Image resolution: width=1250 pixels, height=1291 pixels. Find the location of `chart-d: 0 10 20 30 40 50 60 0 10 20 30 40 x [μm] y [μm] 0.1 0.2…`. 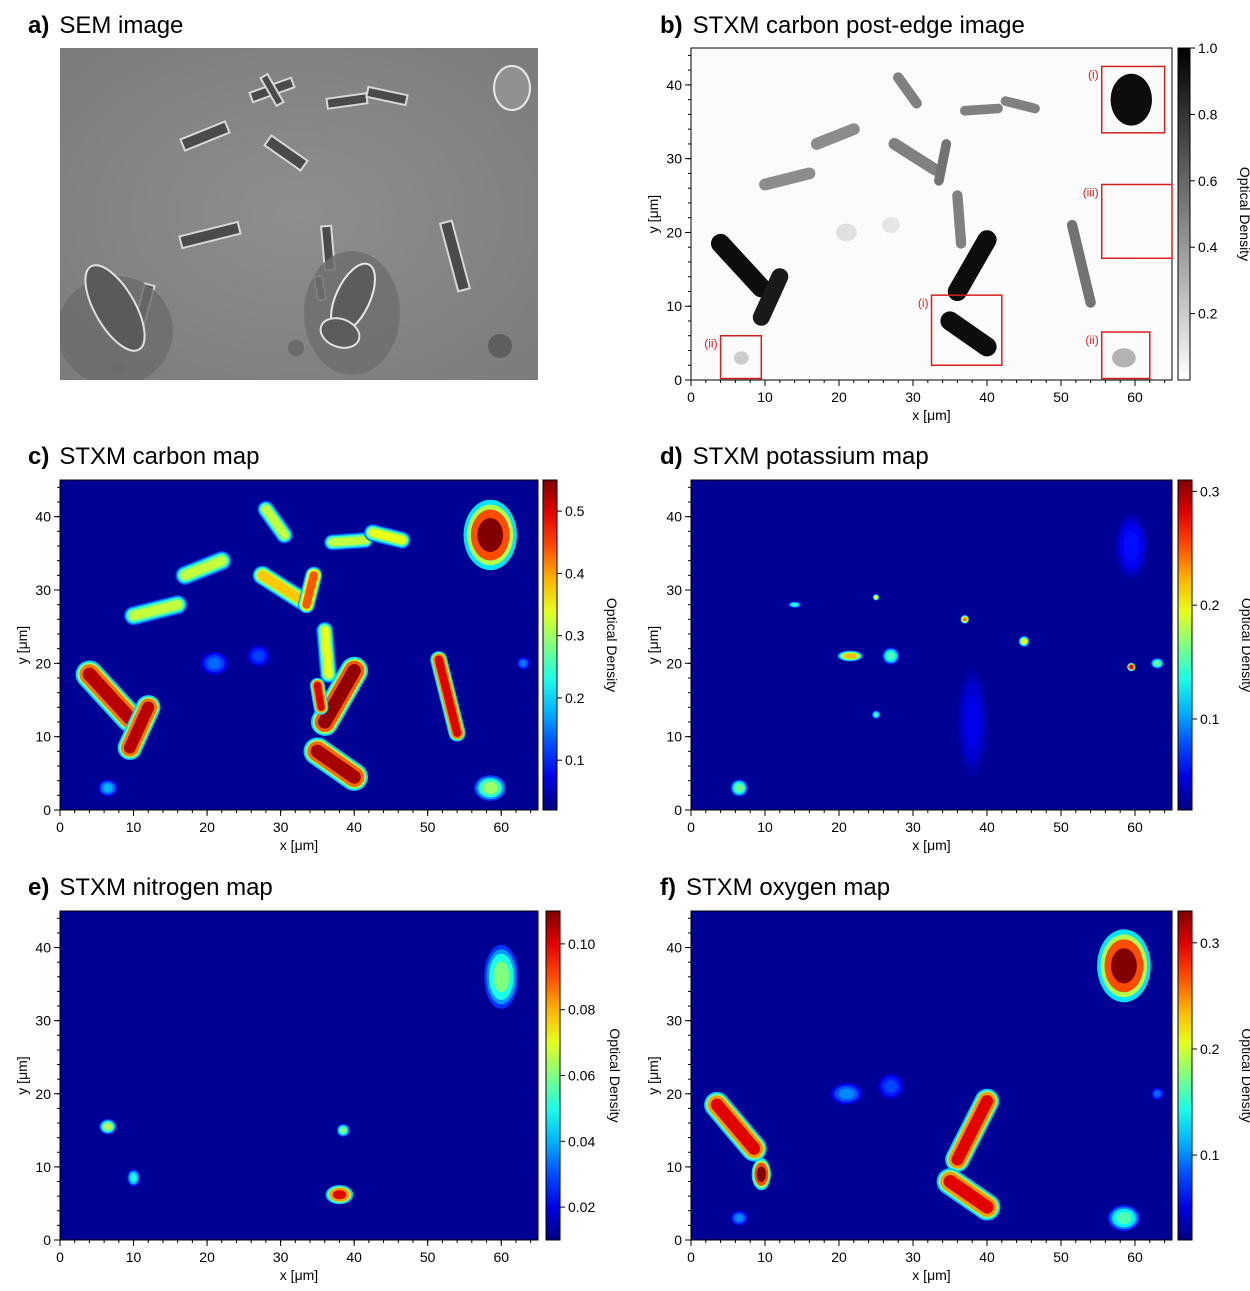

chart-d: 0 10 20 30 40 50 60 0 10 20 30 40 x [μm] y [μm] 0.1 0.2… is located at coordinates (947, 666).